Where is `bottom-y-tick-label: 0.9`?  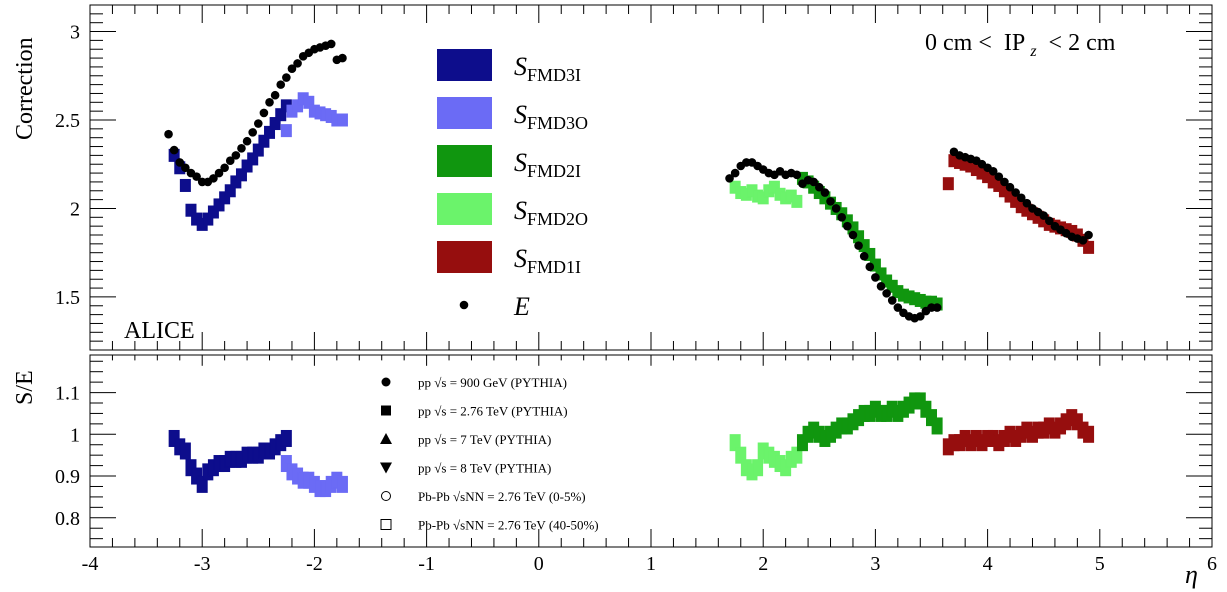 bottom-y-tick-label: 0.9 is located at coordinates (67, 477).